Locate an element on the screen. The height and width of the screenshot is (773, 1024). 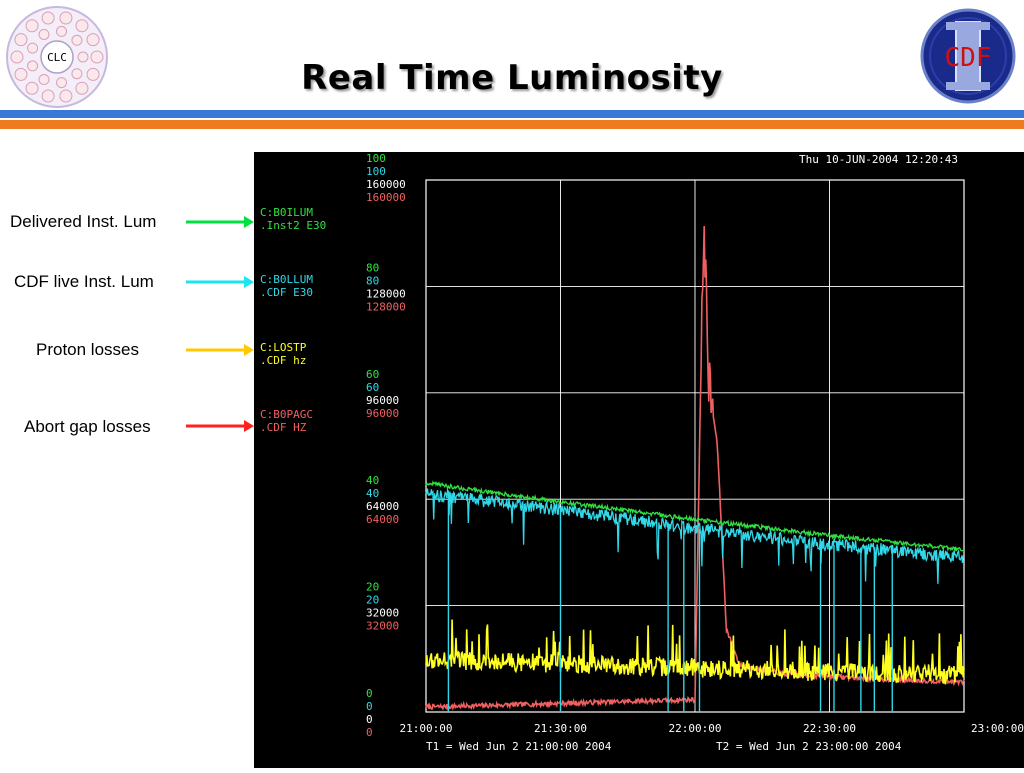
legend-series-unit: .CDF hz is located at coordinates (283, 360).